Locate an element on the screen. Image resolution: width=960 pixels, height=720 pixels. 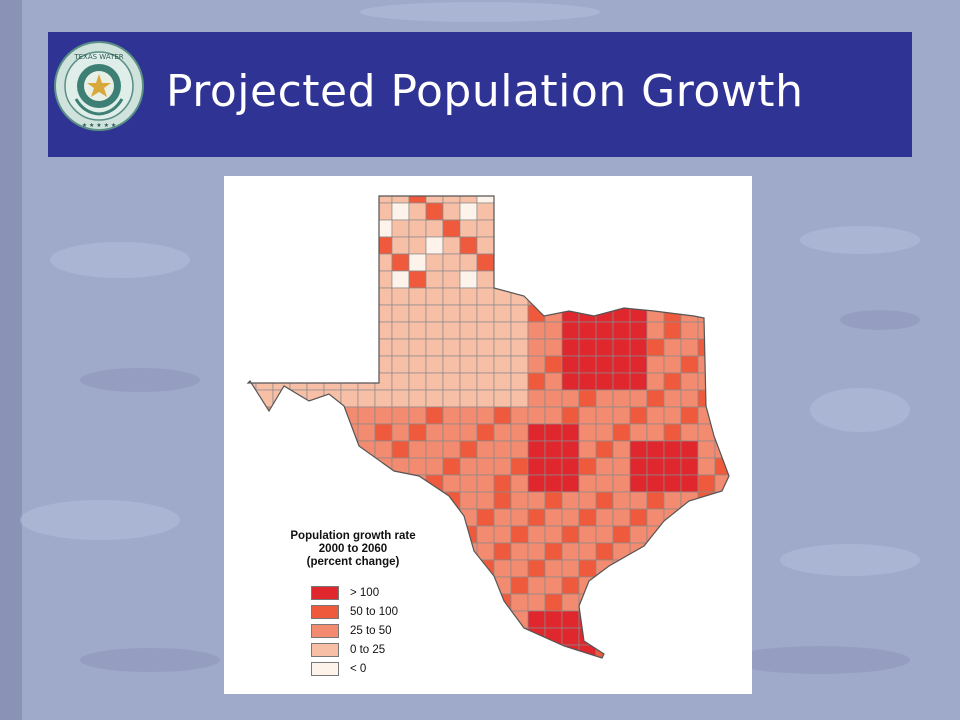
legend-title-line: 2000 to 2060 is located at coordinates (353, 549).